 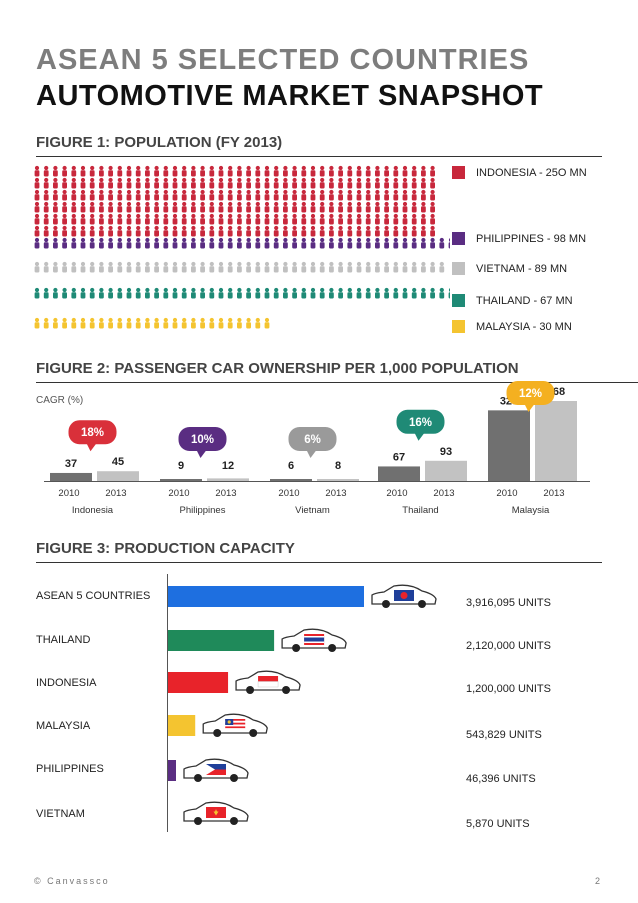 What do you see at coordinates (556, 441) in the screenshot?
I see `ownership-bar-2013-malaysia` at bounding box center [556, 441].